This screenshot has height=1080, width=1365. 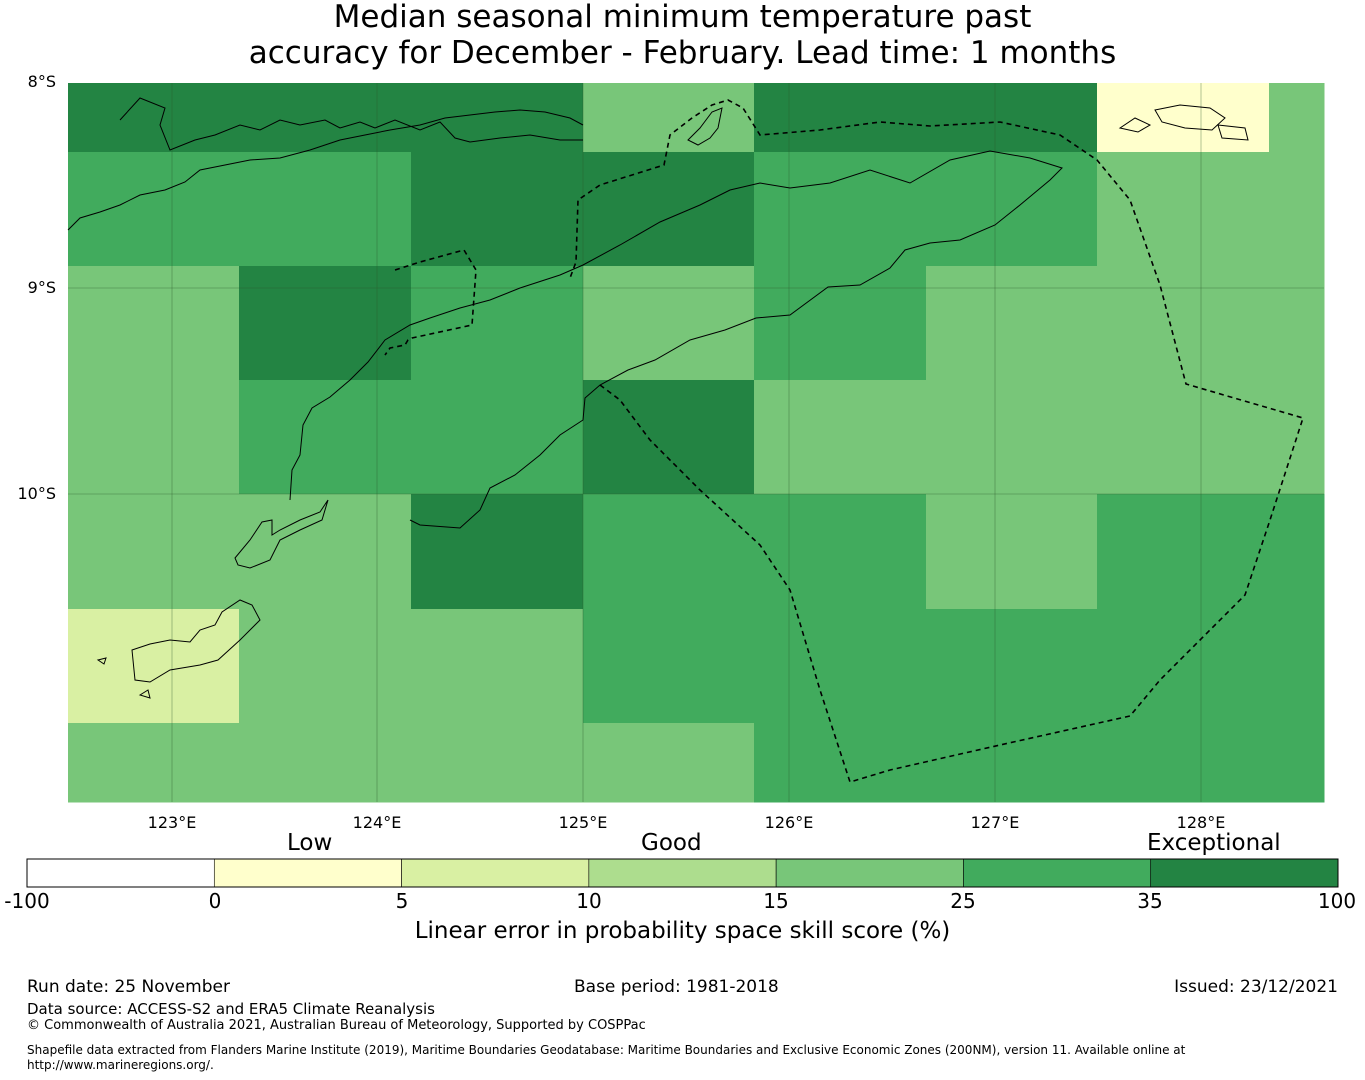 What do you see at coordinates (676, 987) in the screenshot?
I see `base-period: Base period: 1981-2018` at bounding box center [676, 987].